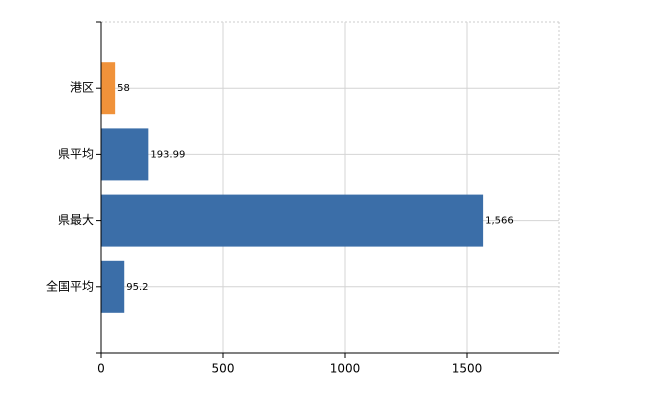  Describe the element at coordinates (82, 88) in the screenshot. I see `y-tick-label: 港区` at that location.